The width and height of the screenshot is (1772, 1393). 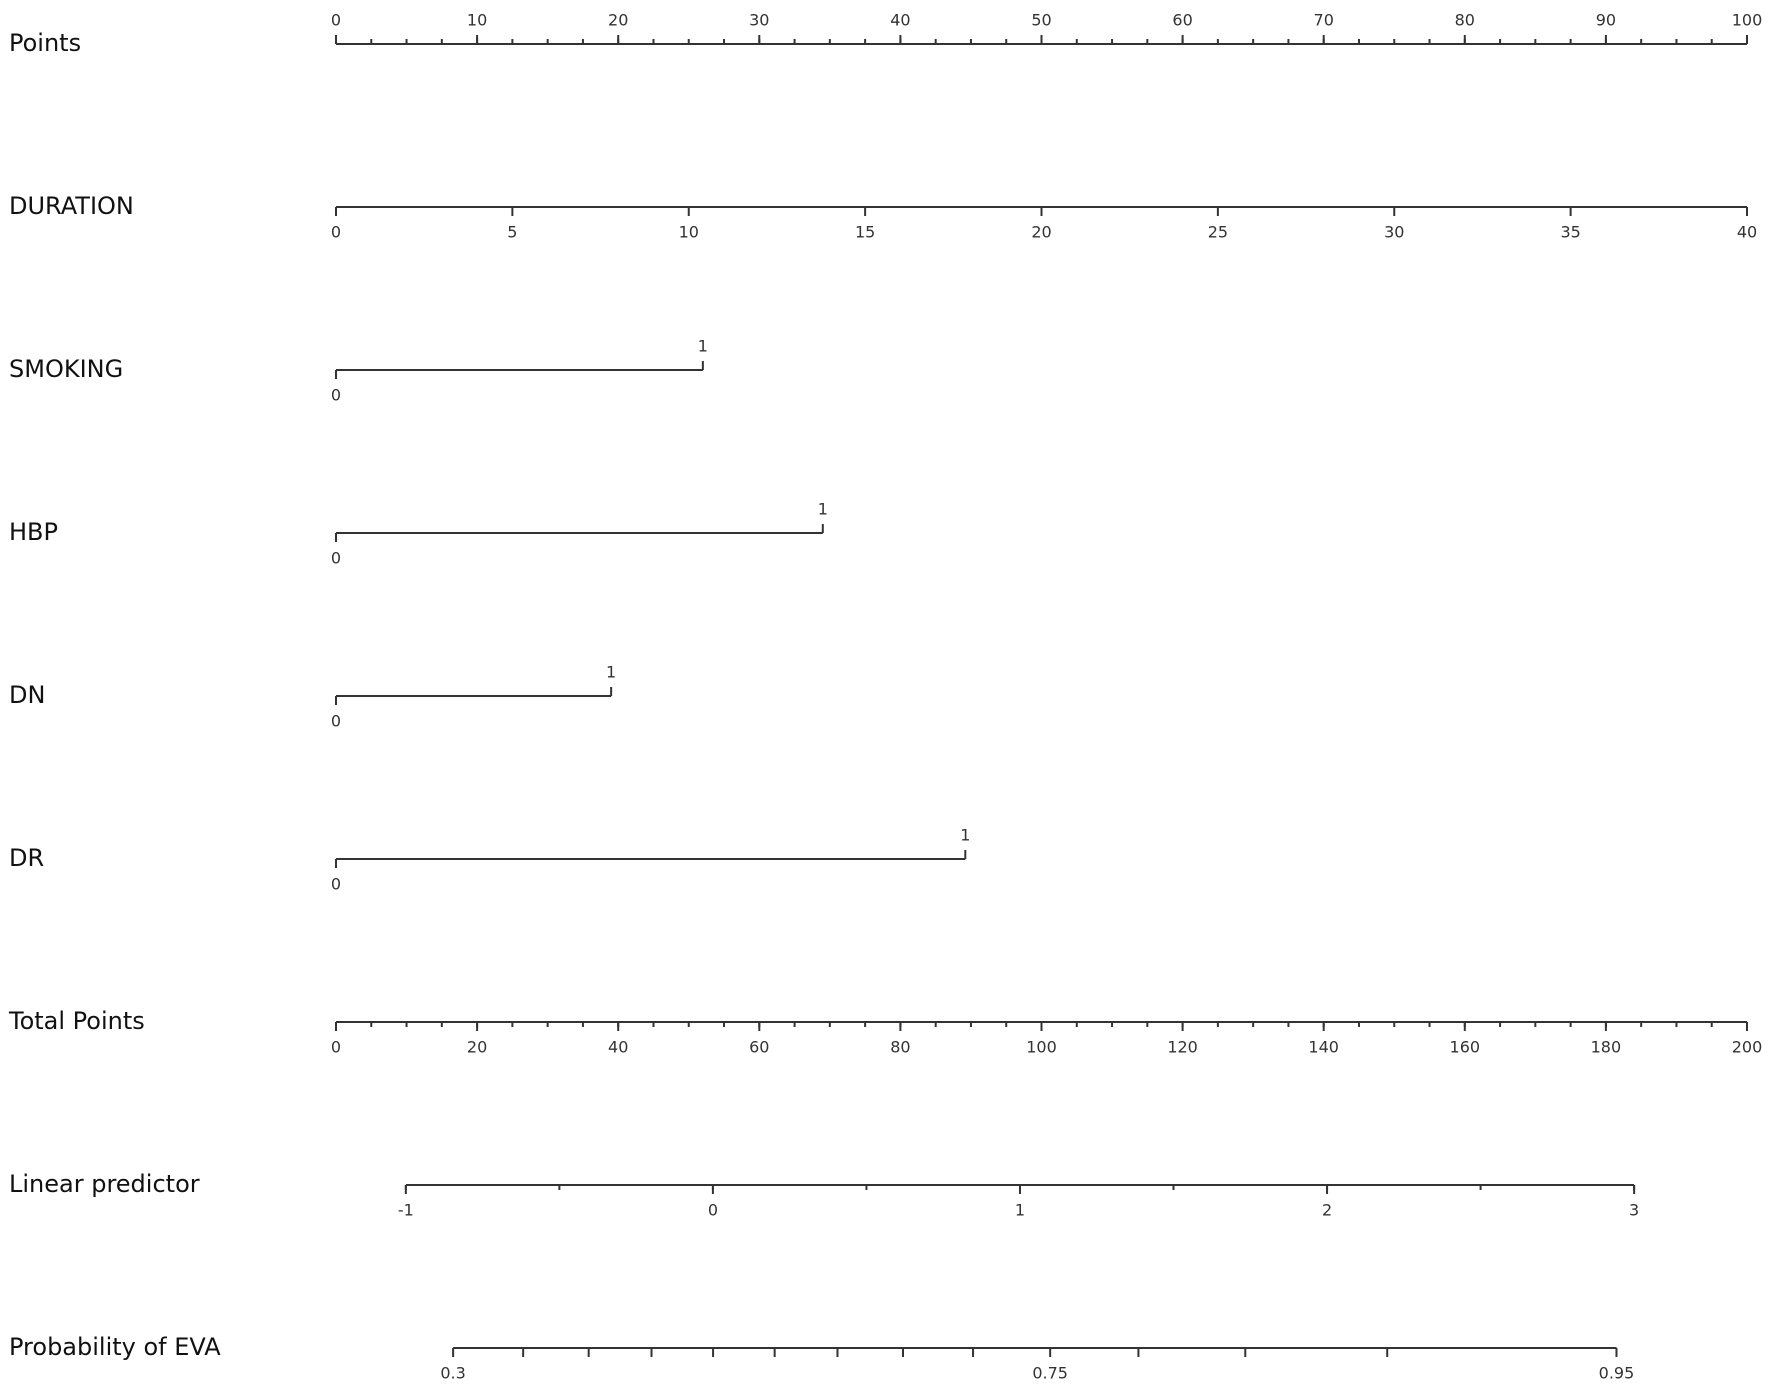 What do you see at coordinates (71, 206) in the screenshot?
I see `row-label: DURATION` at bounding box center [71, 206].